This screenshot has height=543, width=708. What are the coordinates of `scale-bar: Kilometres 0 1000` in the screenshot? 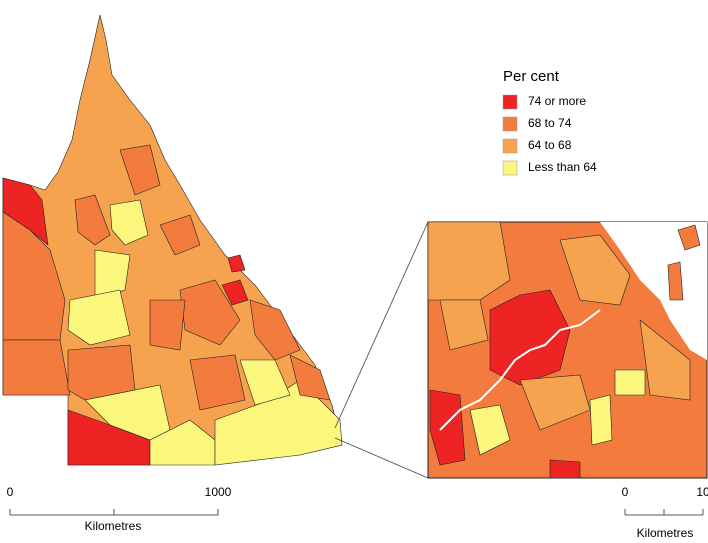 It's located at (119, 509).